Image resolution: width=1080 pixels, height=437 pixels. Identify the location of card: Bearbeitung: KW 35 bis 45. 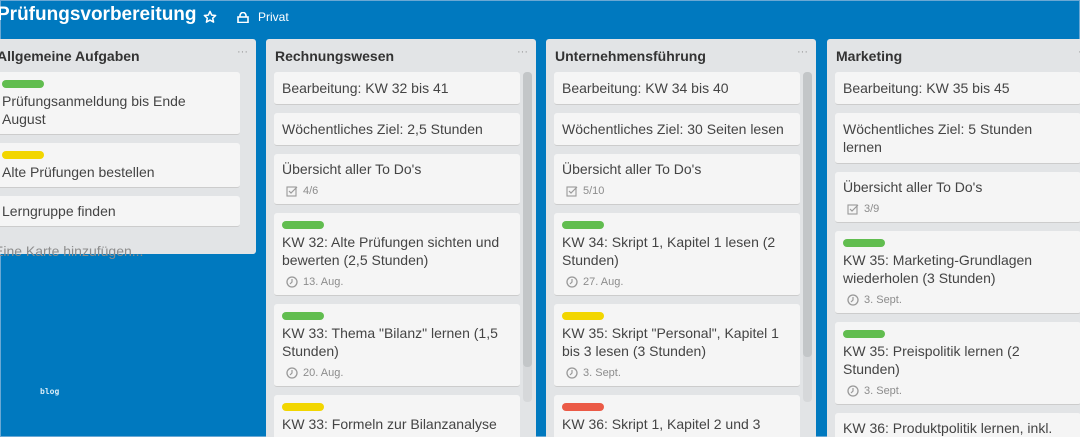
(957, 88).